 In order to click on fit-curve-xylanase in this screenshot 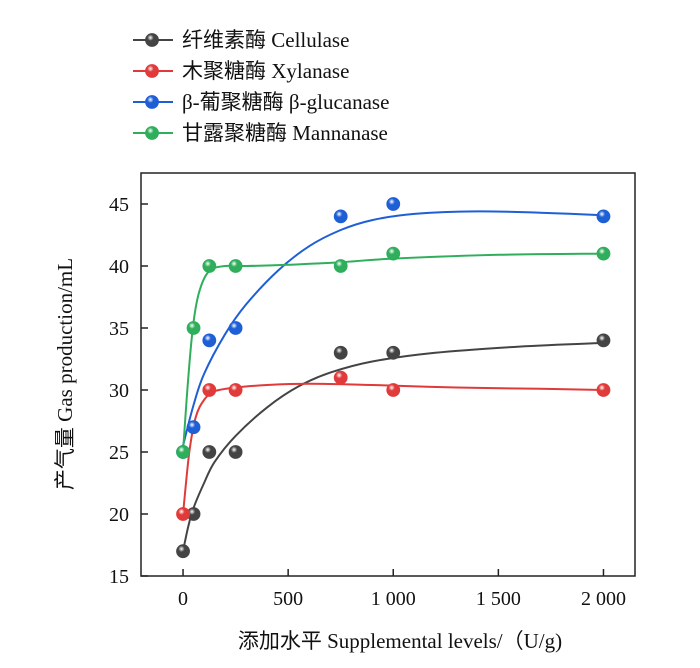, I will do `click(393, 448)`.